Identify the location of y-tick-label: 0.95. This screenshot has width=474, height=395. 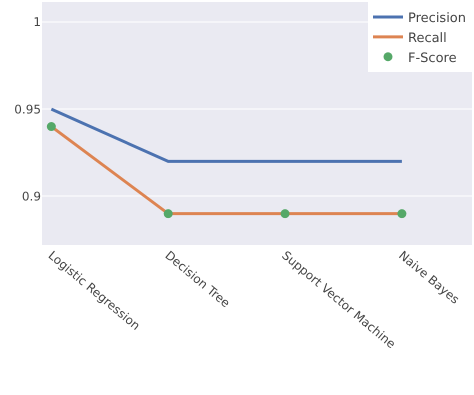
(27, 109).